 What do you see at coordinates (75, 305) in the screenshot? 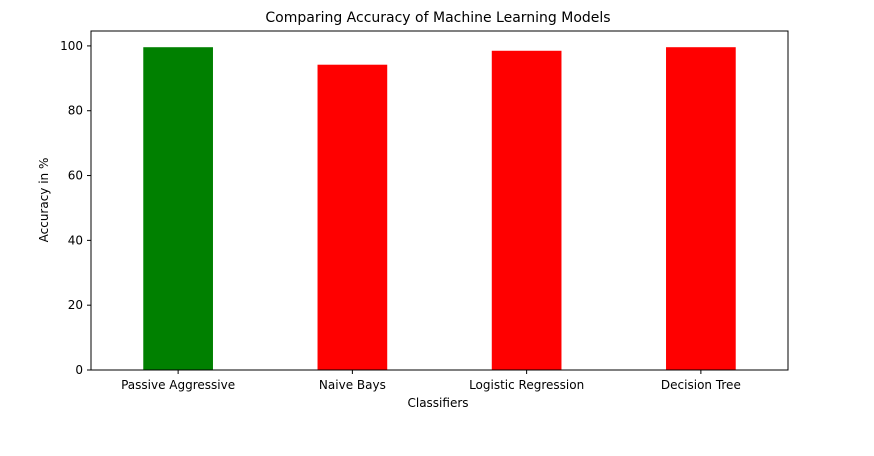
I see `y-tick-label: 20` at bounding box center [75, 305].